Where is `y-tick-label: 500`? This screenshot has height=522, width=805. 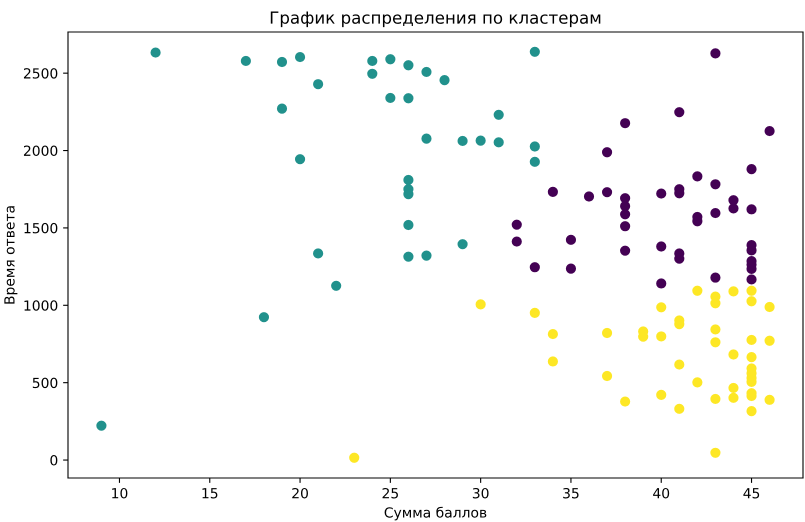 y-tick-label: 500 is located at coordinates (45, 383).